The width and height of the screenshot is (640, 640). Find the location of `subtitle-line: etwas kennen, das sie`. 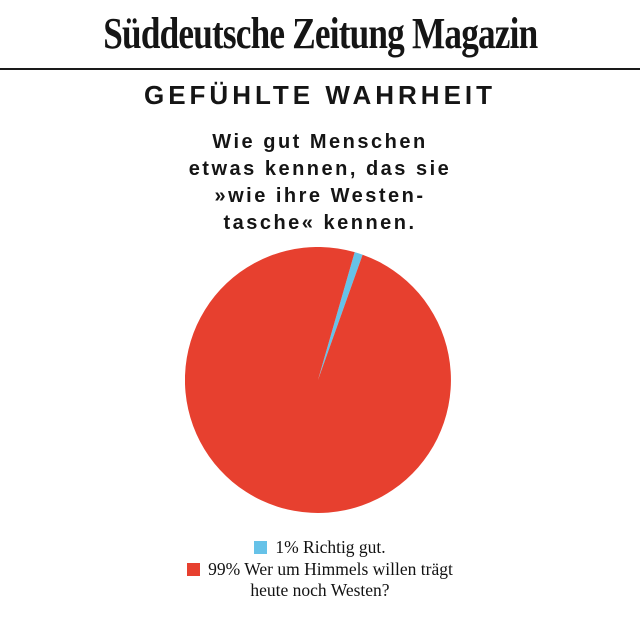

subtitle-line: etwas kennen, das sie is located at coordinates (320, 169).